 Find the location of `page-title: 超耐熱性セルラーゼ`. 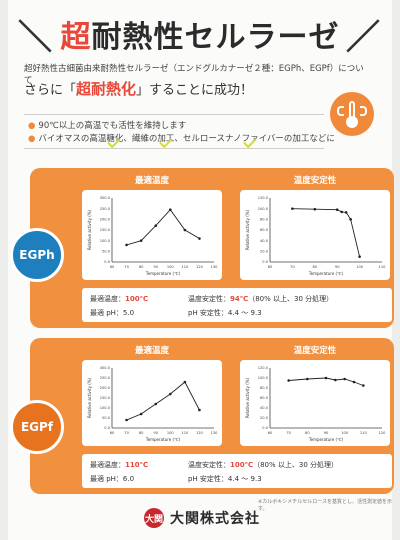

page-title: 超耐熱性セルラーゼ is located at coordinates (200, 37).